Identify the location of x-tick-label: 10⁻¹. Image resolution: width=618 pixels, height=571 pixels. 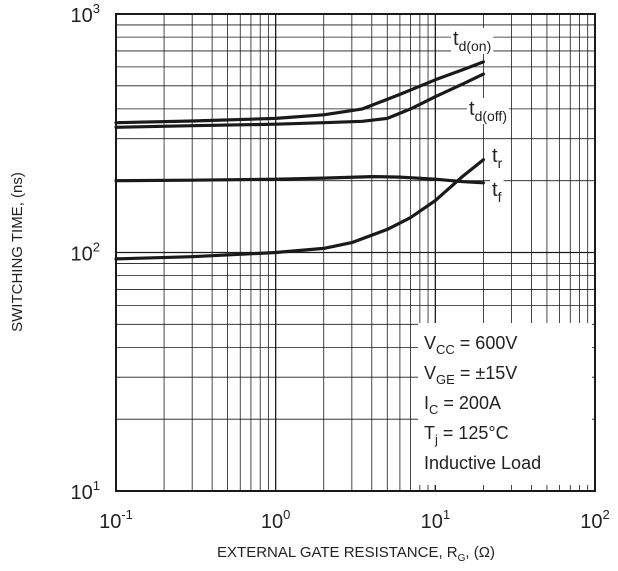
(116, 520).